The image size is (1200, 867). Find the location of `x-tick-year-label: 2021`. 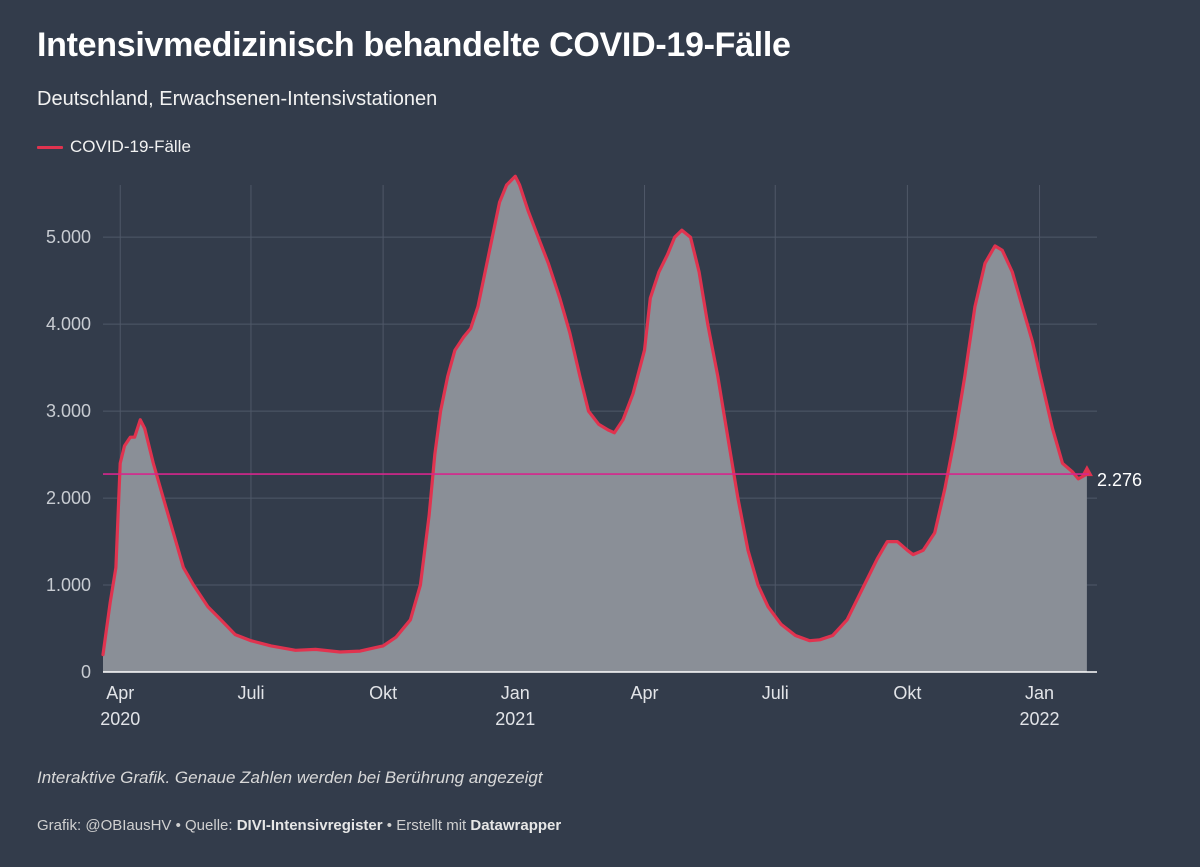

x-tick-year-label: 2021 is located at coordinates (515, 719).